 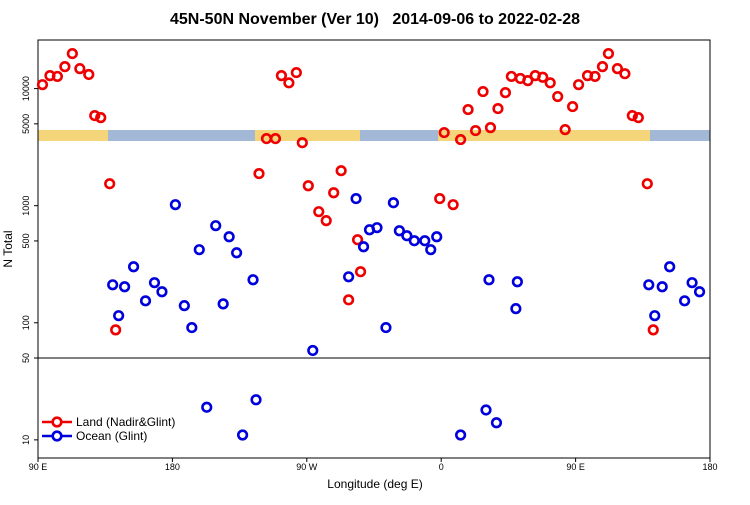 I want to click on land-band, so click(x=307, y=135).